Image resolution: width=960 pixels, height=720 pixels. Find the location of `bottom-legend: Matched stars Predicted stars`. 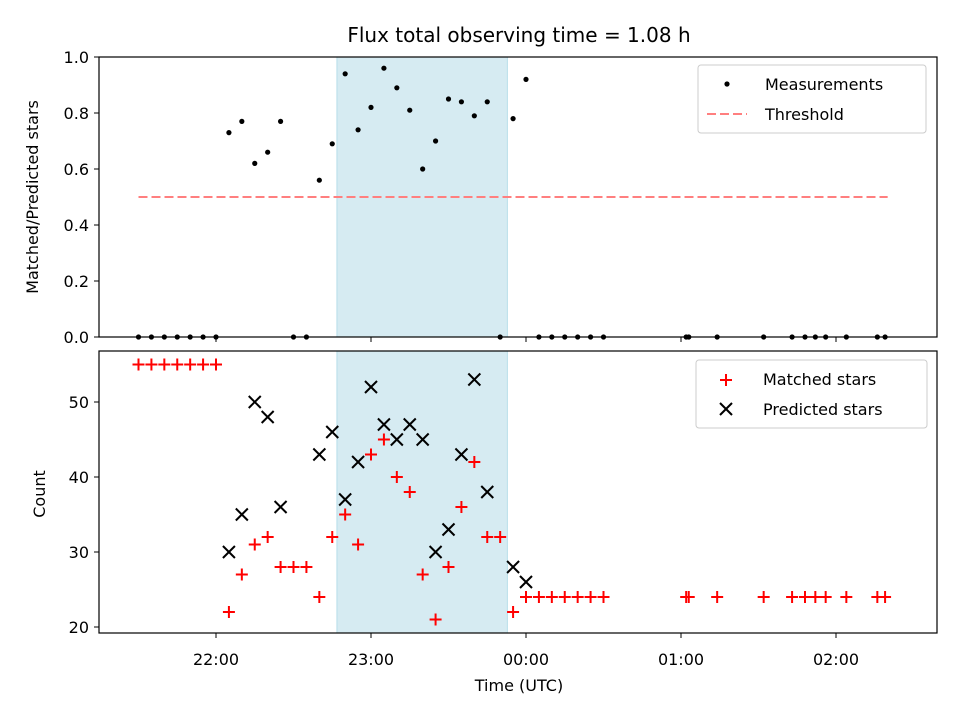

bottom-legend: Matched stars Predicted stars is located at coordinates (811, 394).